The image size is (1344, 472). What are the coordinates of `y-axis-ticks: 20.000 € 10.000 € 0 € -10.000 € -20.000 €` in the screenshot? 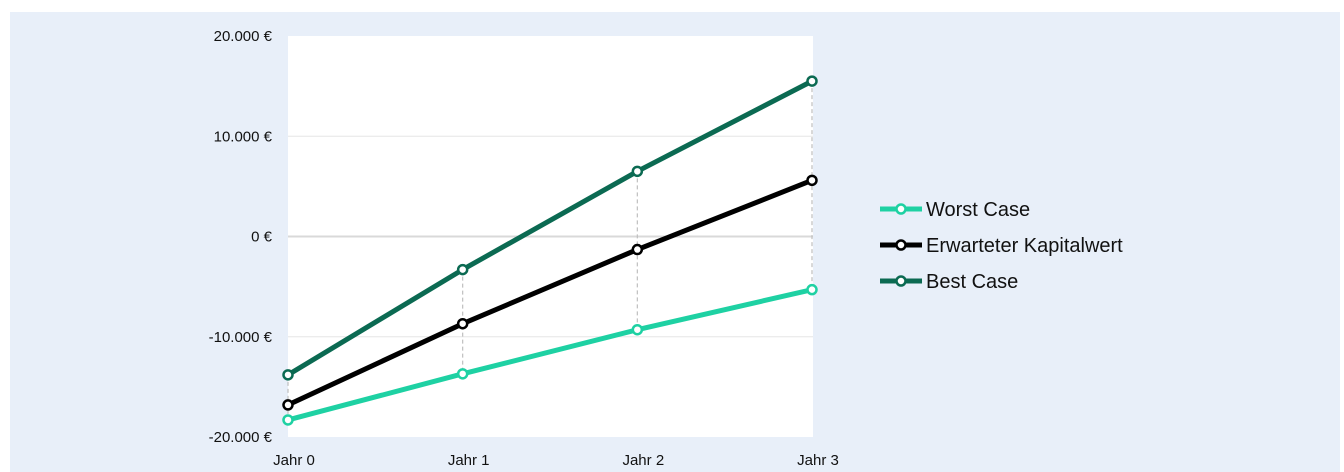 It's located at (241, 237).